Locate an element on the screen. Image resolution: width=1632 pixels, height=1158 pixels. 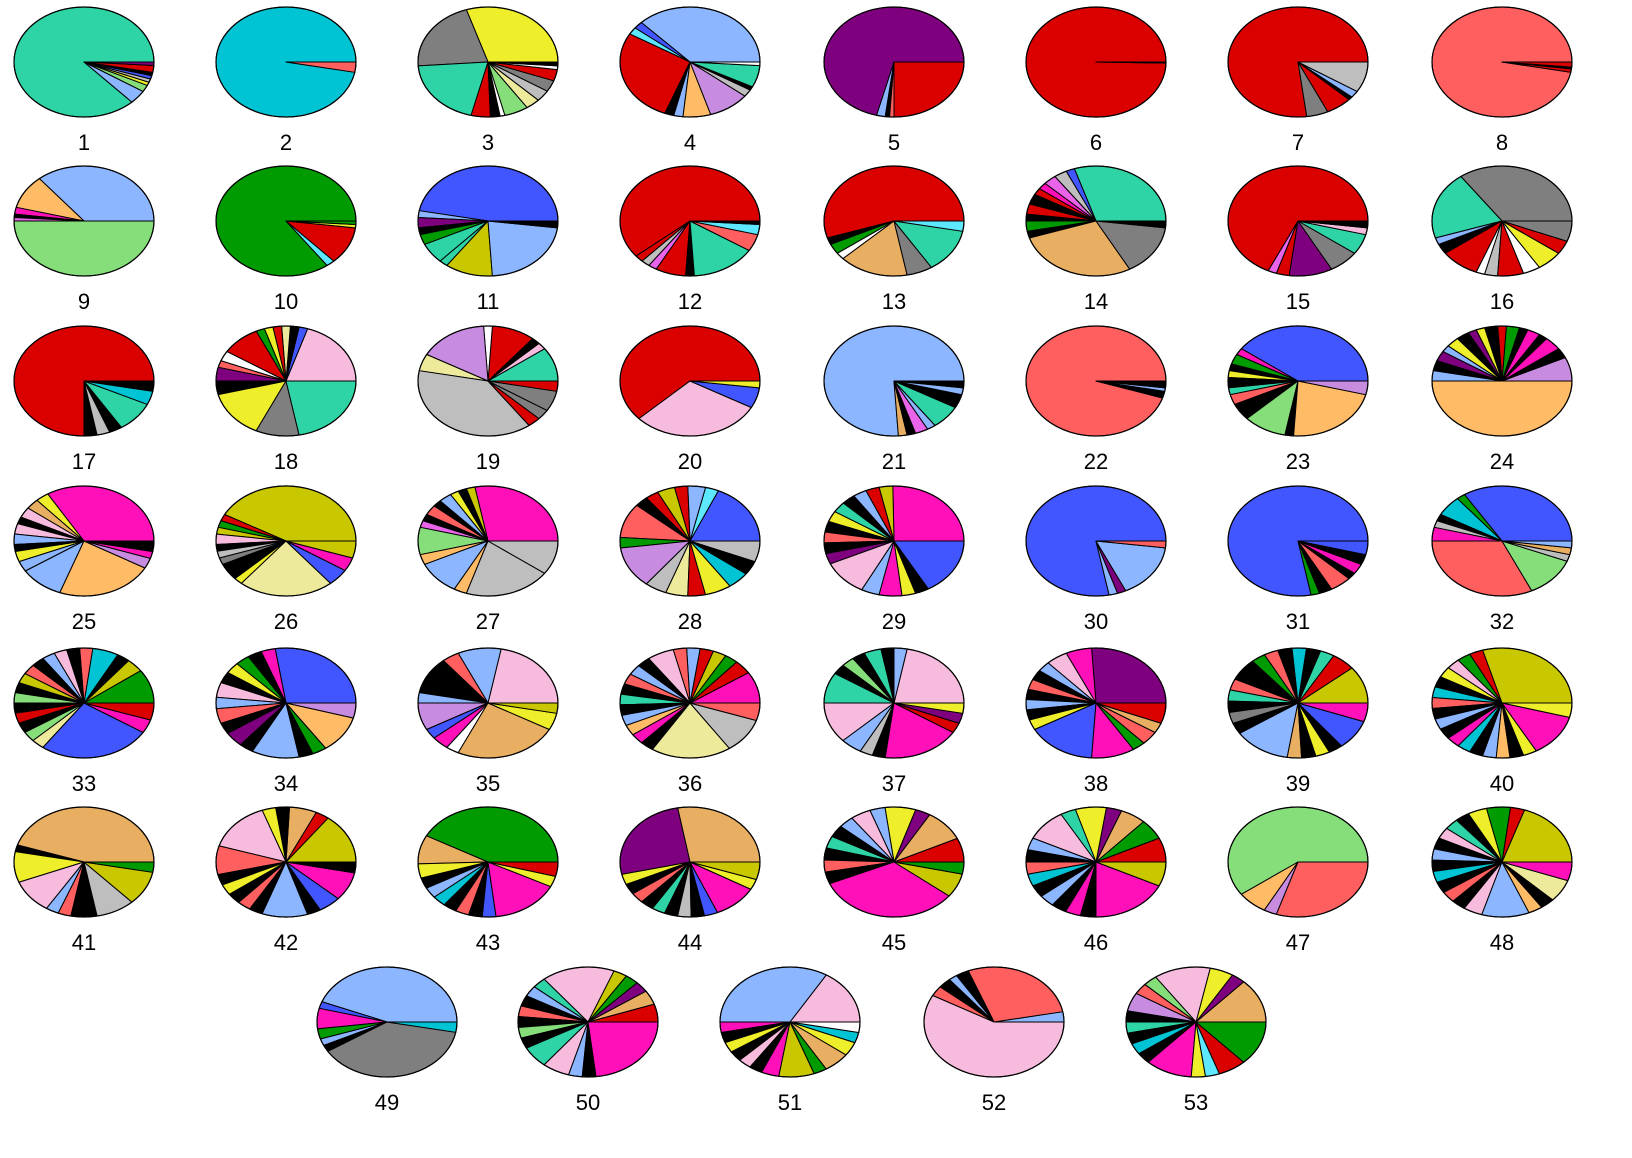
pie-chart-12: 12 is located at coordinates (690, 239).